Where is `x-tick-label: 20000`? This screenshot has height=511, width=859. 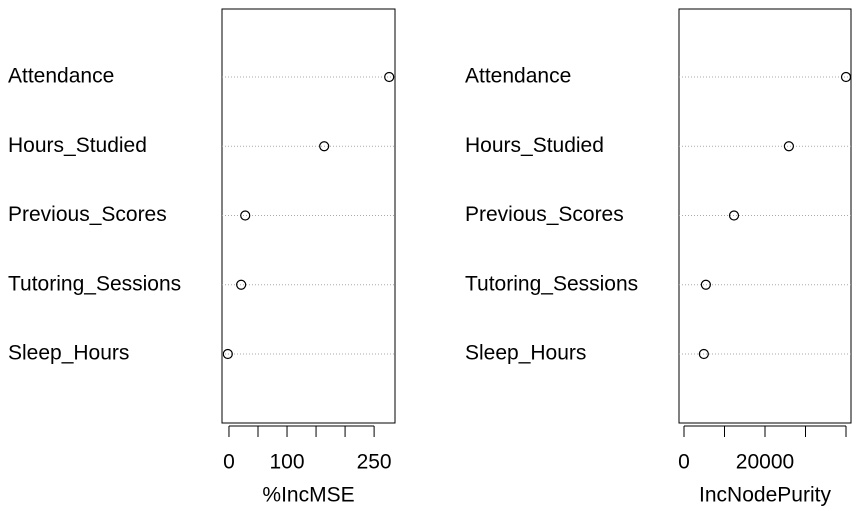 x-tick-label: 20000 is located at coordinates (765, 462).